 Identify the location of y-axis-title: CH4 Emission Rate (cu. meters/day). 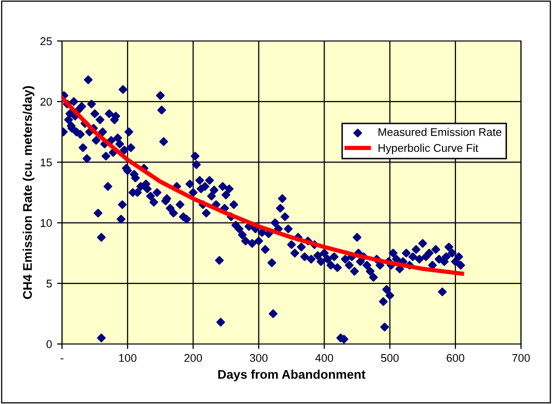
(28, 192).